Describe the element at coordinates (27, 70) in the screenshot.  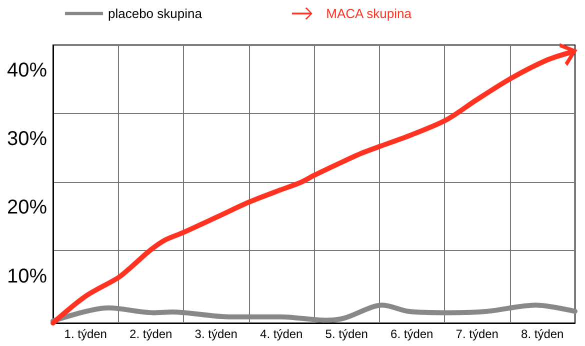
I see `y-tick-label: 40%` at that location.